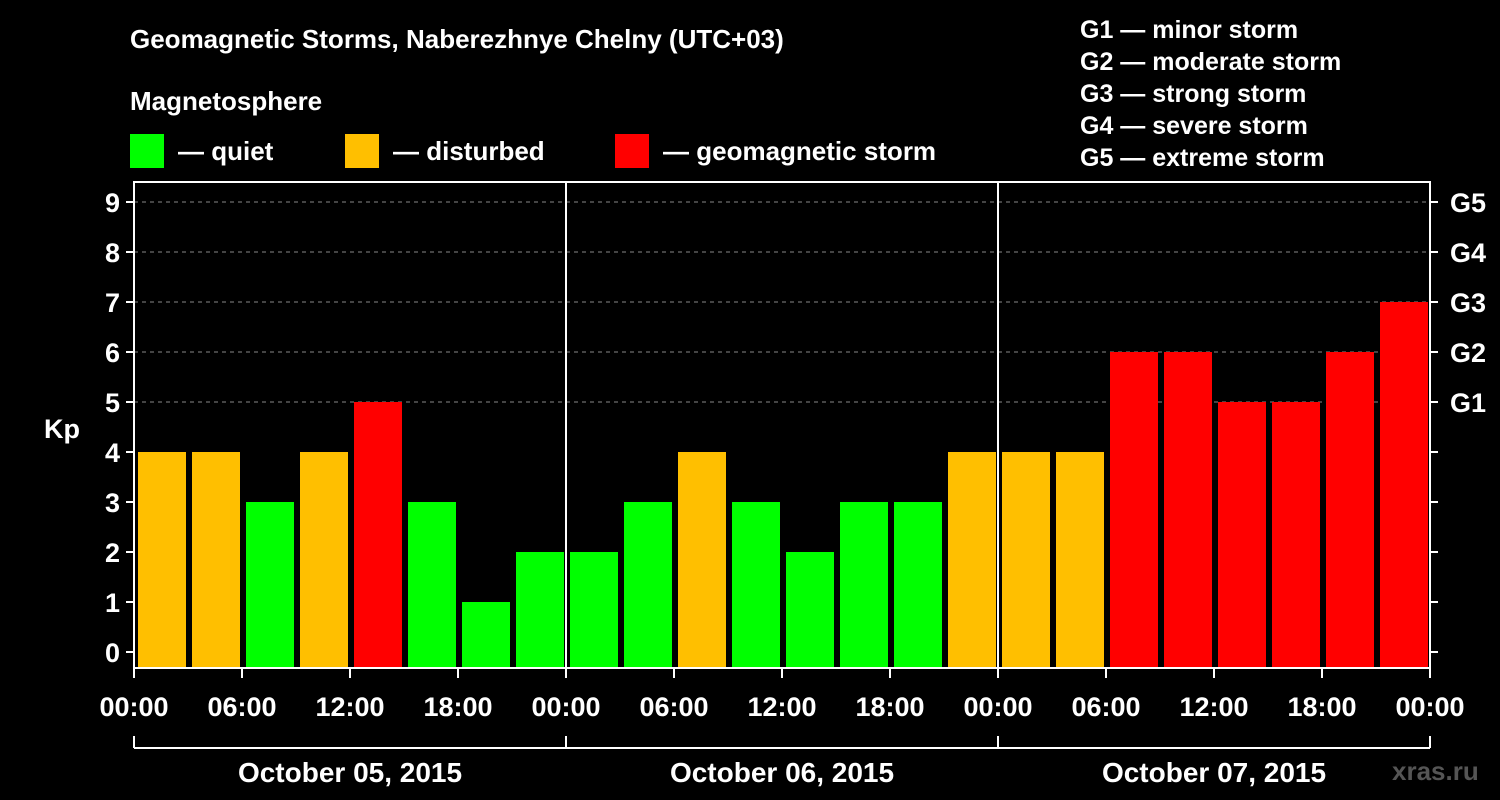 This screenshot has width=1500, height=800. What do you see at coordinates (1468, 203) in the screenshot?
I see `g-scale-label: G5` at bounding box center [1468, 203].